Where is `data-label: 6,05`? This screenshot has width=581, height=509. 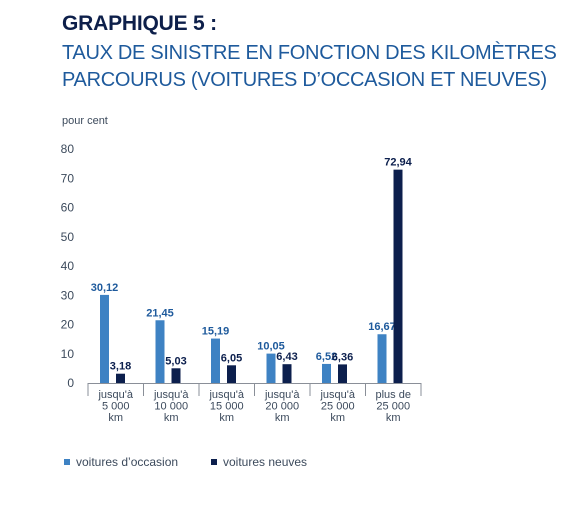
data-label: 6,05 is located at coordinates (231, 358).